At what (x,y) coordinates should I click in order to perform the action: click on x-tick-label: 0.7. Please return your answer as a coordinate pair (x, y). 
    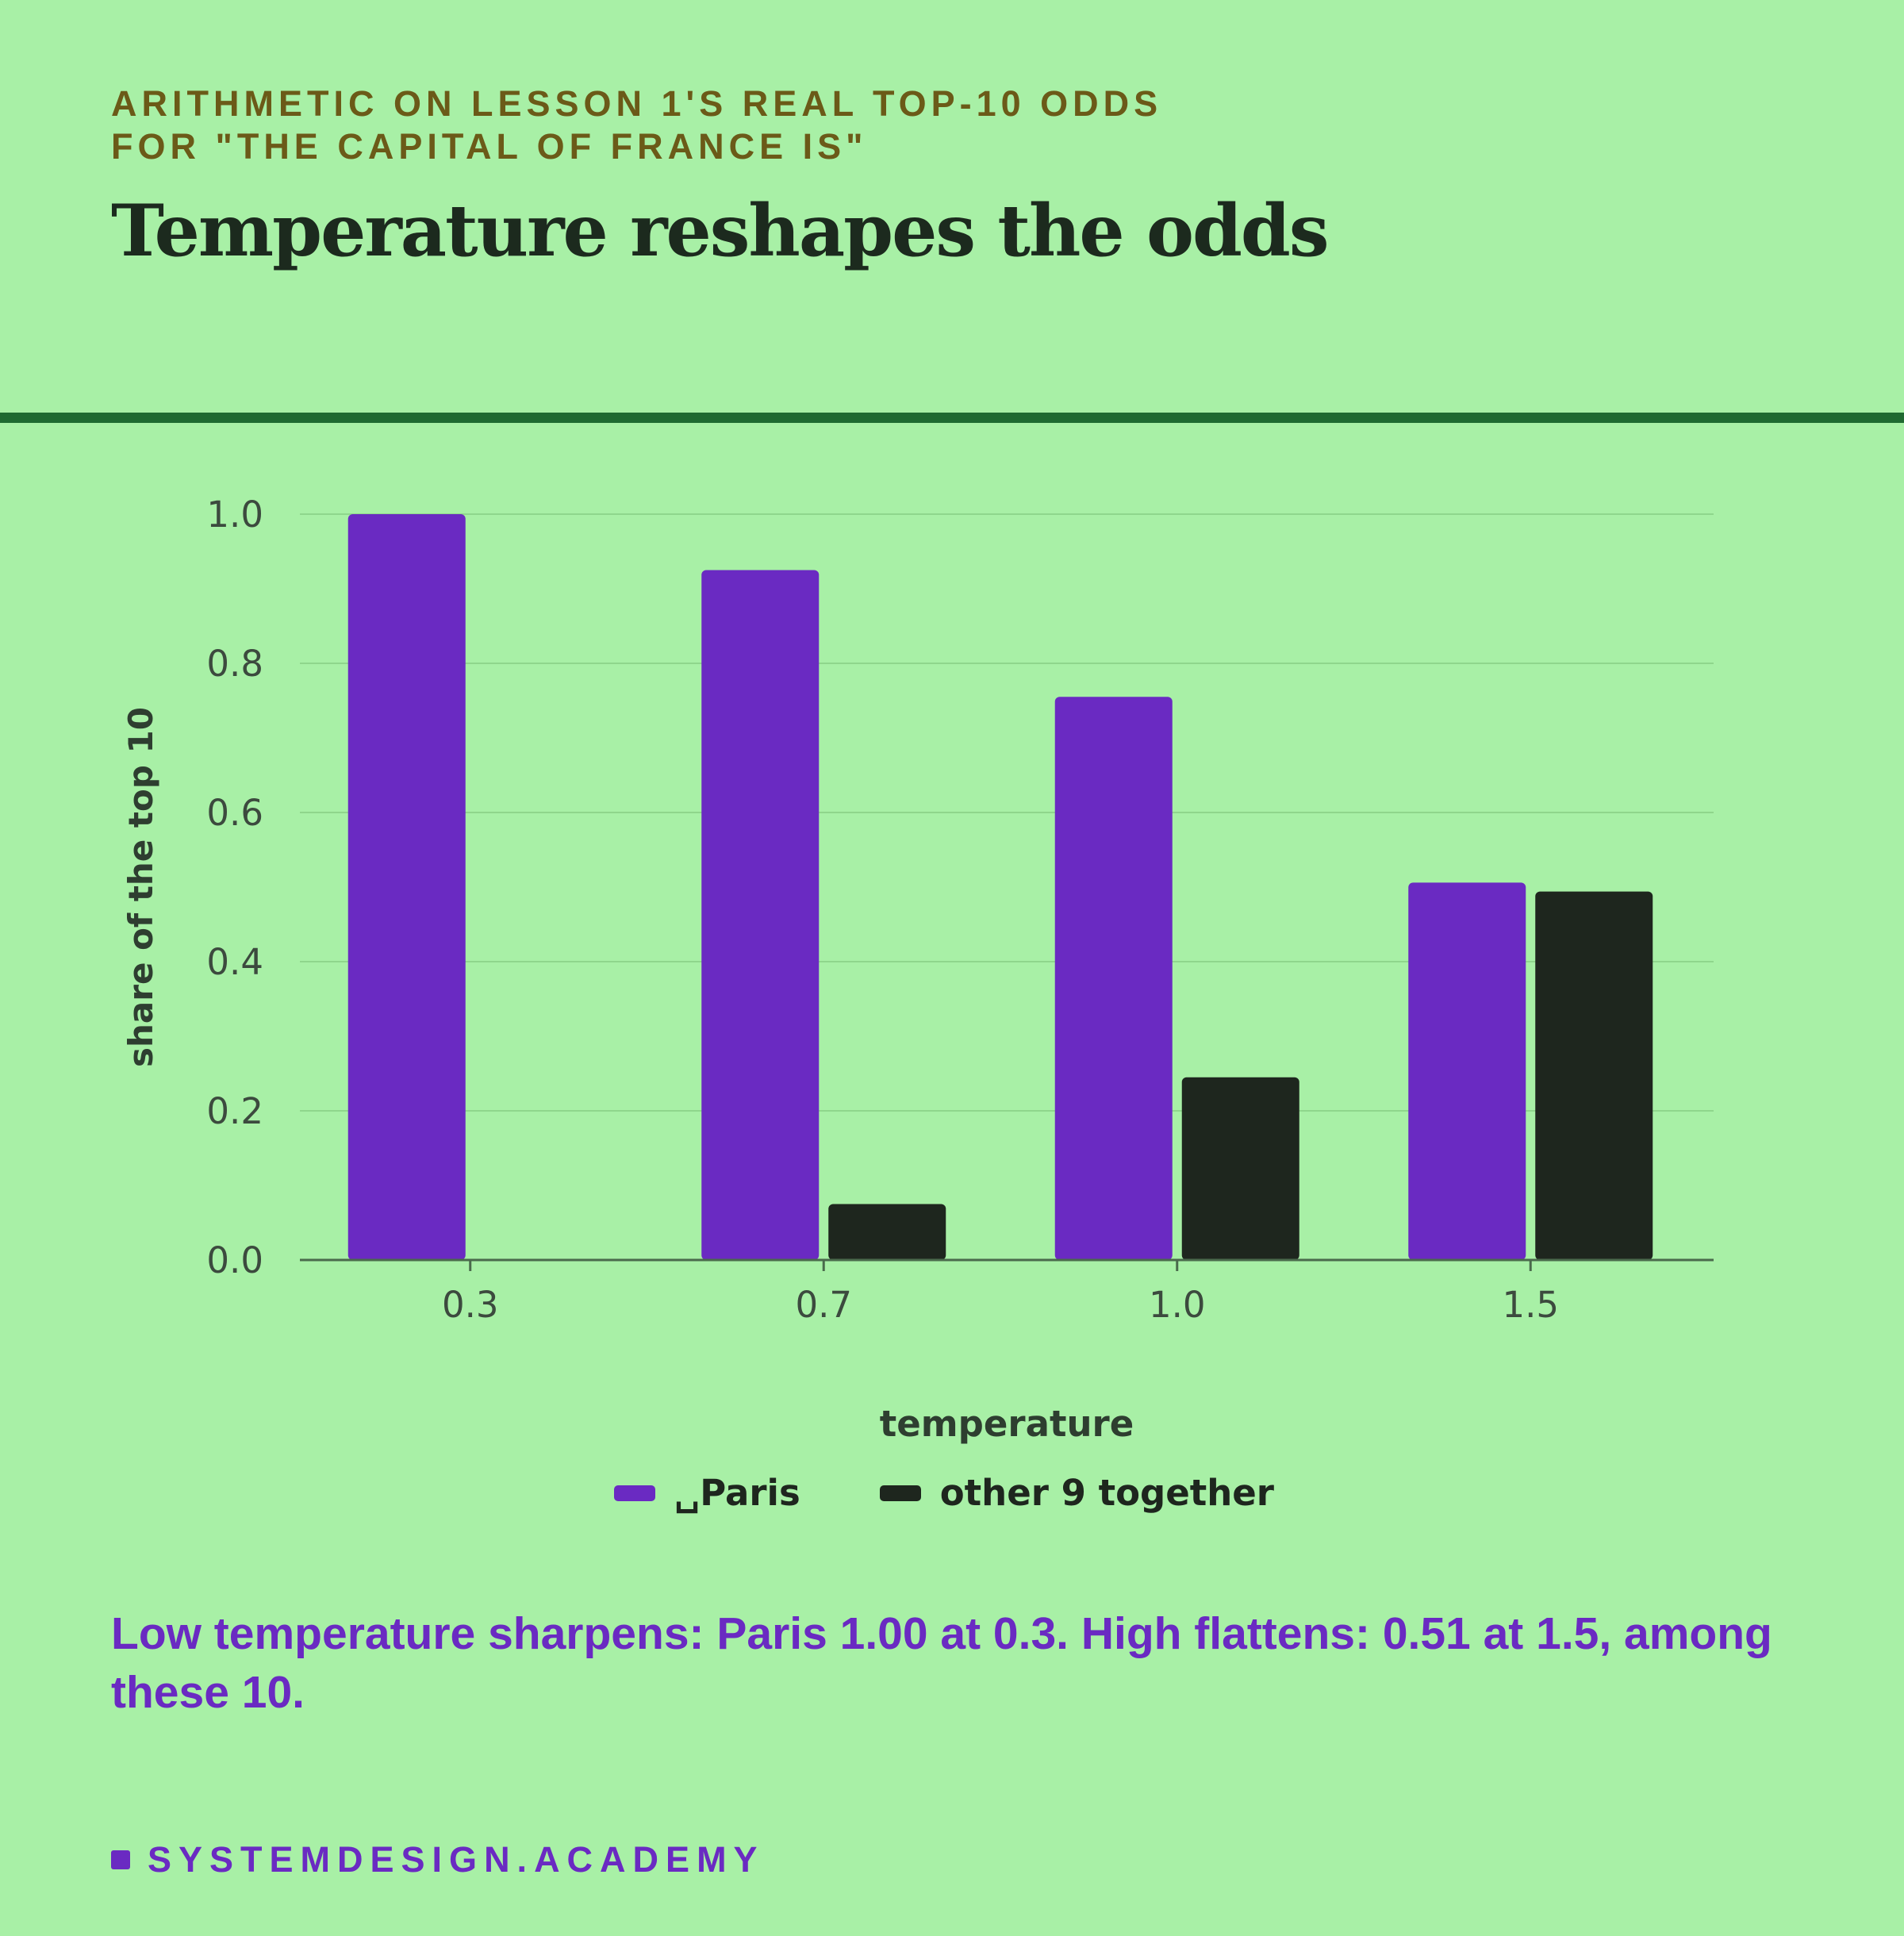
    Looking at the image, I should click on (824, 1305).